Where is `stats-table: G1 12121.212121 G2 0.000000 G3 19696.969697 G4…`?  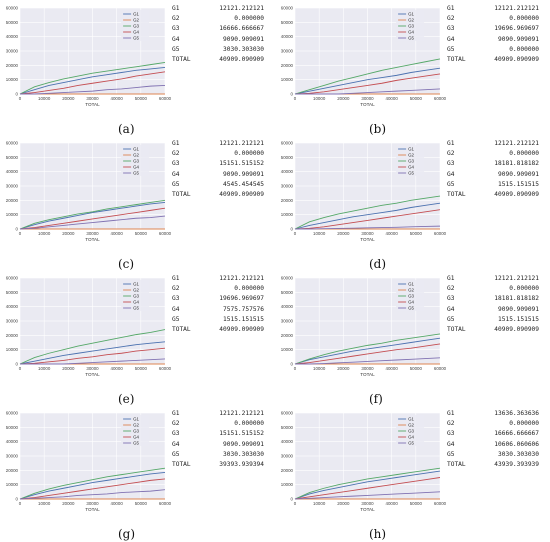 stats-table: G1 12121.212121 G2 0.000000 G3 19696.969697 G4… is located at coordinates (493, 34).